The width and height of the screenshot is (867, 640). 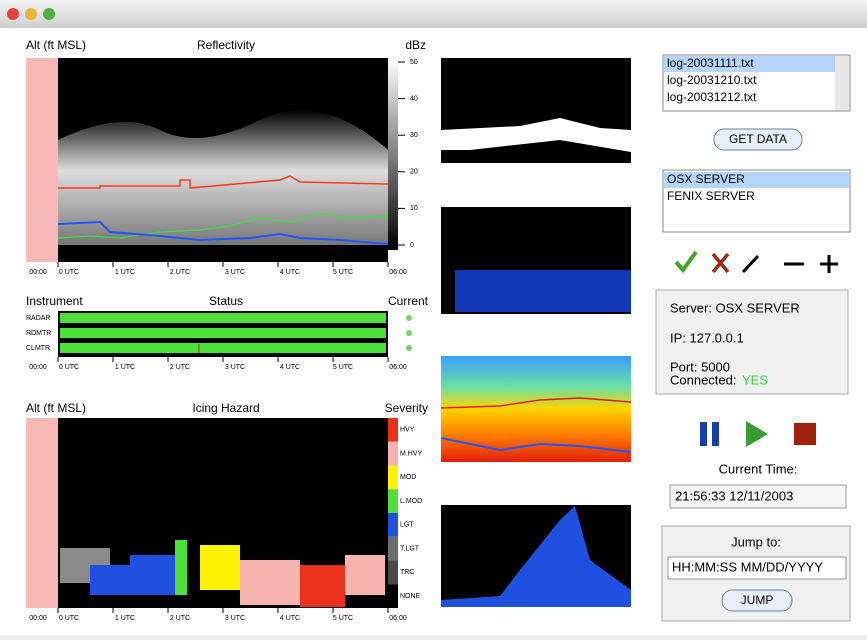 I want to click on severity-label: LGT, so click(x=407, y=525).